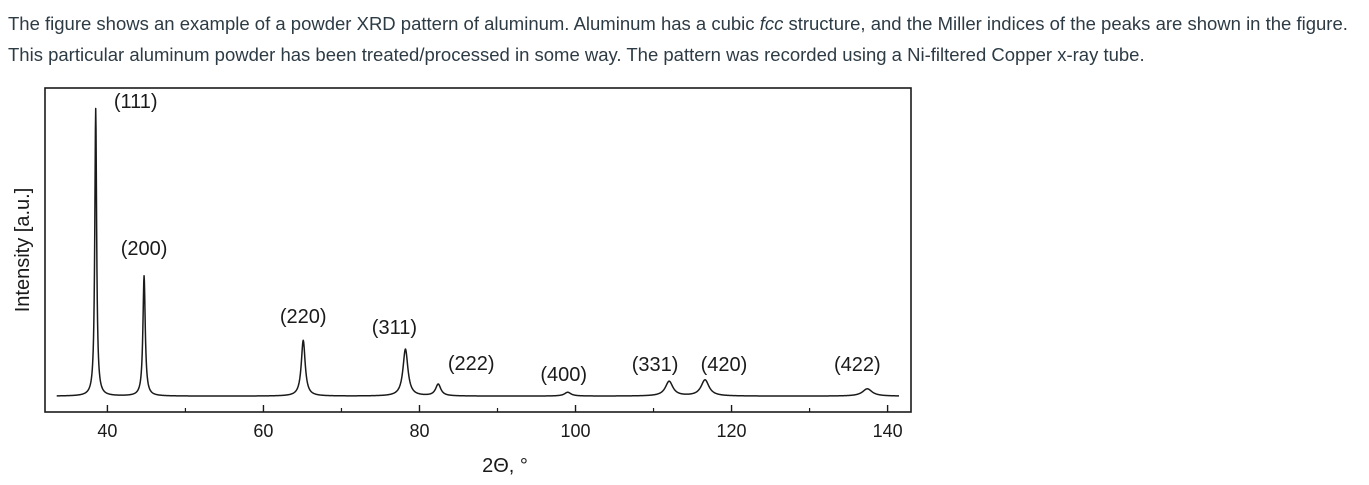 This screenshot has width=1369, height=485. What do you see at coordinates (505, 466) in the screenshot?
I see `x-axis-label: 2Θ, °` at bounding box center [505, 466].